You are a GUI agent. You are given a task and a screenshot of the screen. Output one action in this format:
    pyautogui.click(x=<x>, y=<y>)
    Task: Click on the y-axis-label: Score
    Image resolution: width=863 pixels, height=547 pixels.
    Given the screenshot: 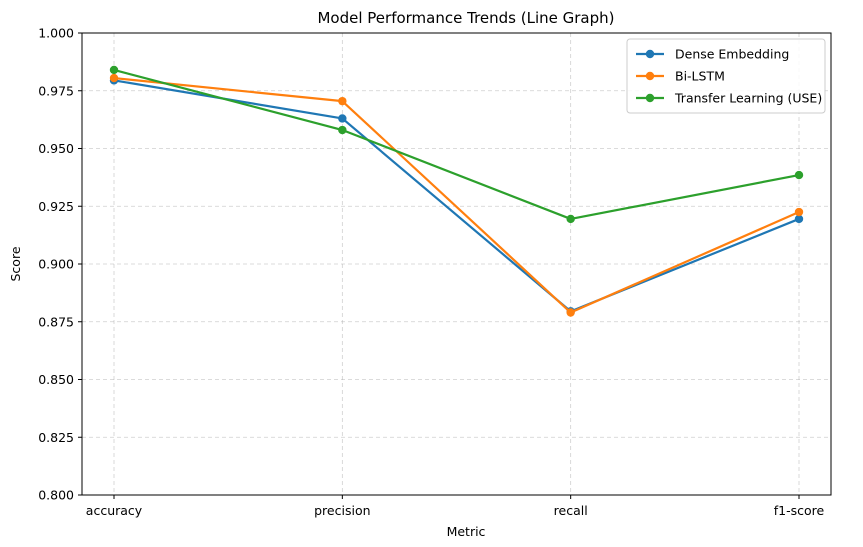 What is the action you would take?
    pyautogui.click(x=15, y=263)
    